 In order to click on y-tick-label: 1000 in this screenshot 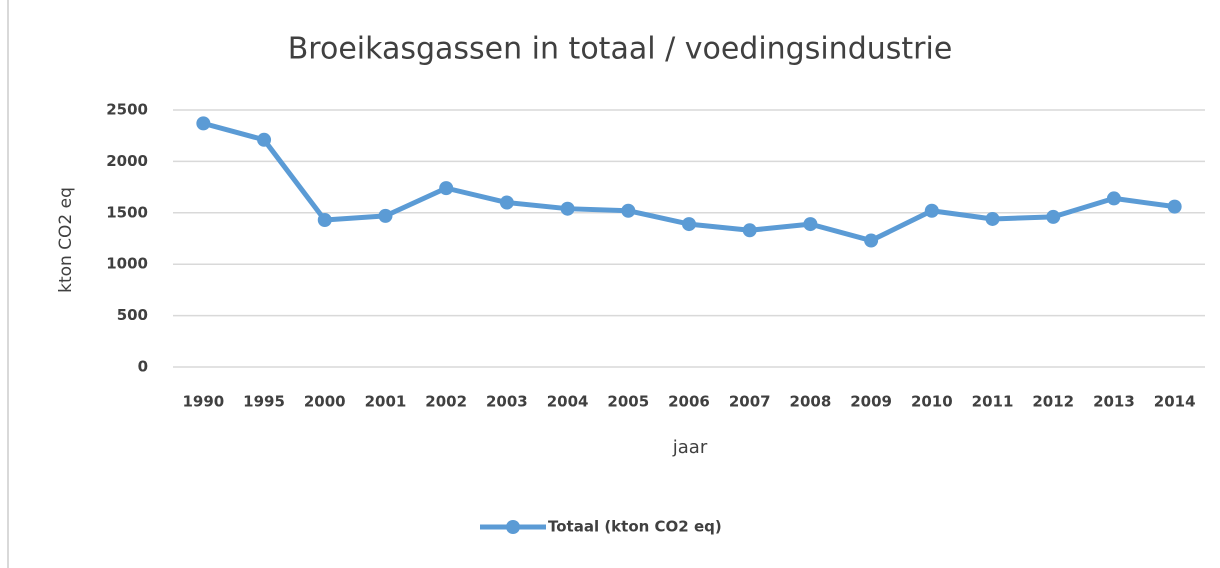, I will do `click(127, 264)`.